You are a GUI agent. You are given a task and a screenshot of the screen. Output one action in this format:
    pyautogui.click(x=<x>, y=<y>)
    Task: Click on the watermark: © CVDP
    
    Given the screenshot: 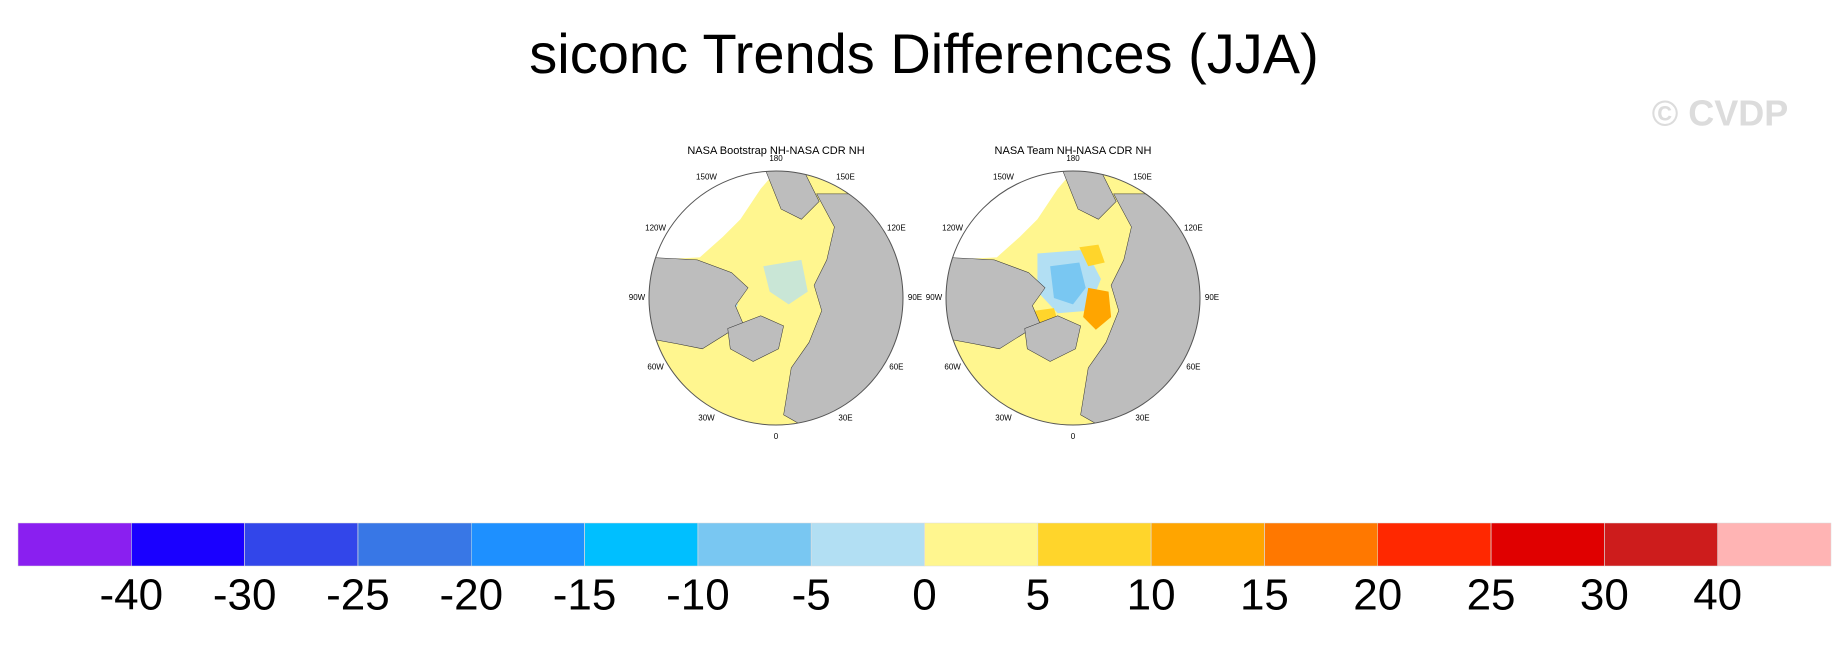 What is the action you would take?
    pyautogui.click(x=1720, y=113)
    